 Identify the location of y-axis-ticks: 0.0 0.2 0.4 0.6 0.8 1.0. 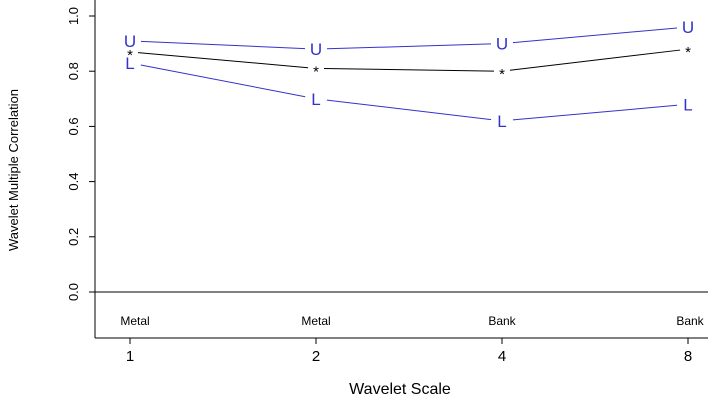
(80, 154).